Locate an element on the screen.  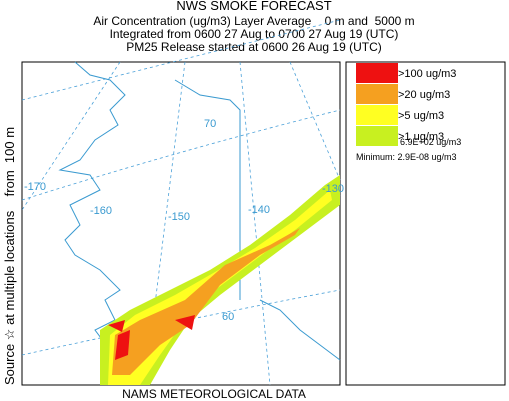
footer: NAMS METEOROLOGICAL DATA is located at coordinates (214, 394).